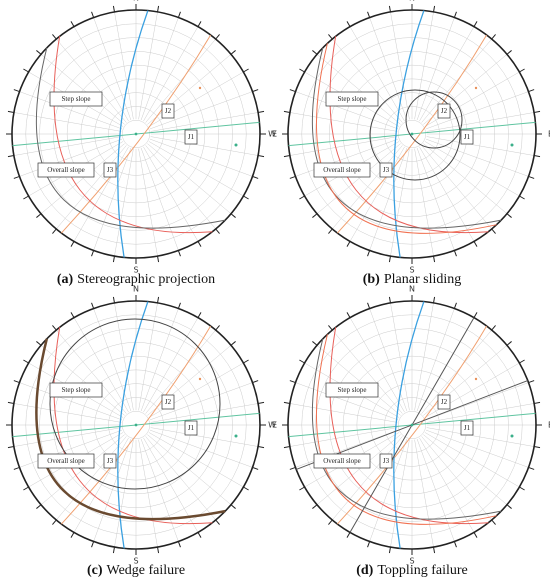 The height and width of the screenshot is (583, 550). What do you see at coordinates (136, 289) in the screenshot?
I see `direction-label: N` at bounding box center [136, 289].